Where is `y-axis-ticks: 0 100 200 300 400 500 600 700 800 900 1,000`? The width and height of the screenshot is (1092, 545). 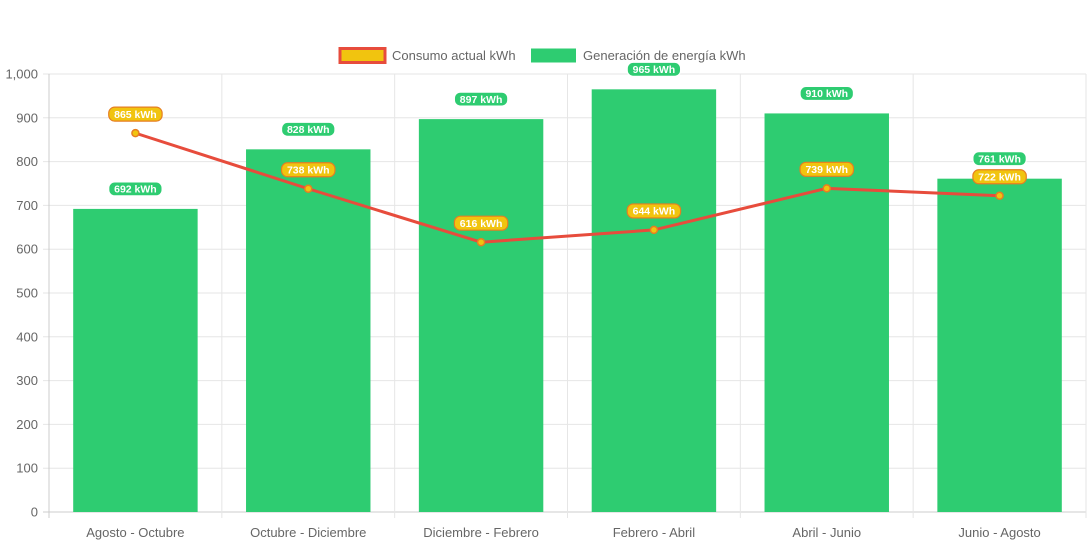 y-axis-ticks: 0 100 200 300 400 500 600 700 800 900 1,000 is located at coordinates (21, 293).